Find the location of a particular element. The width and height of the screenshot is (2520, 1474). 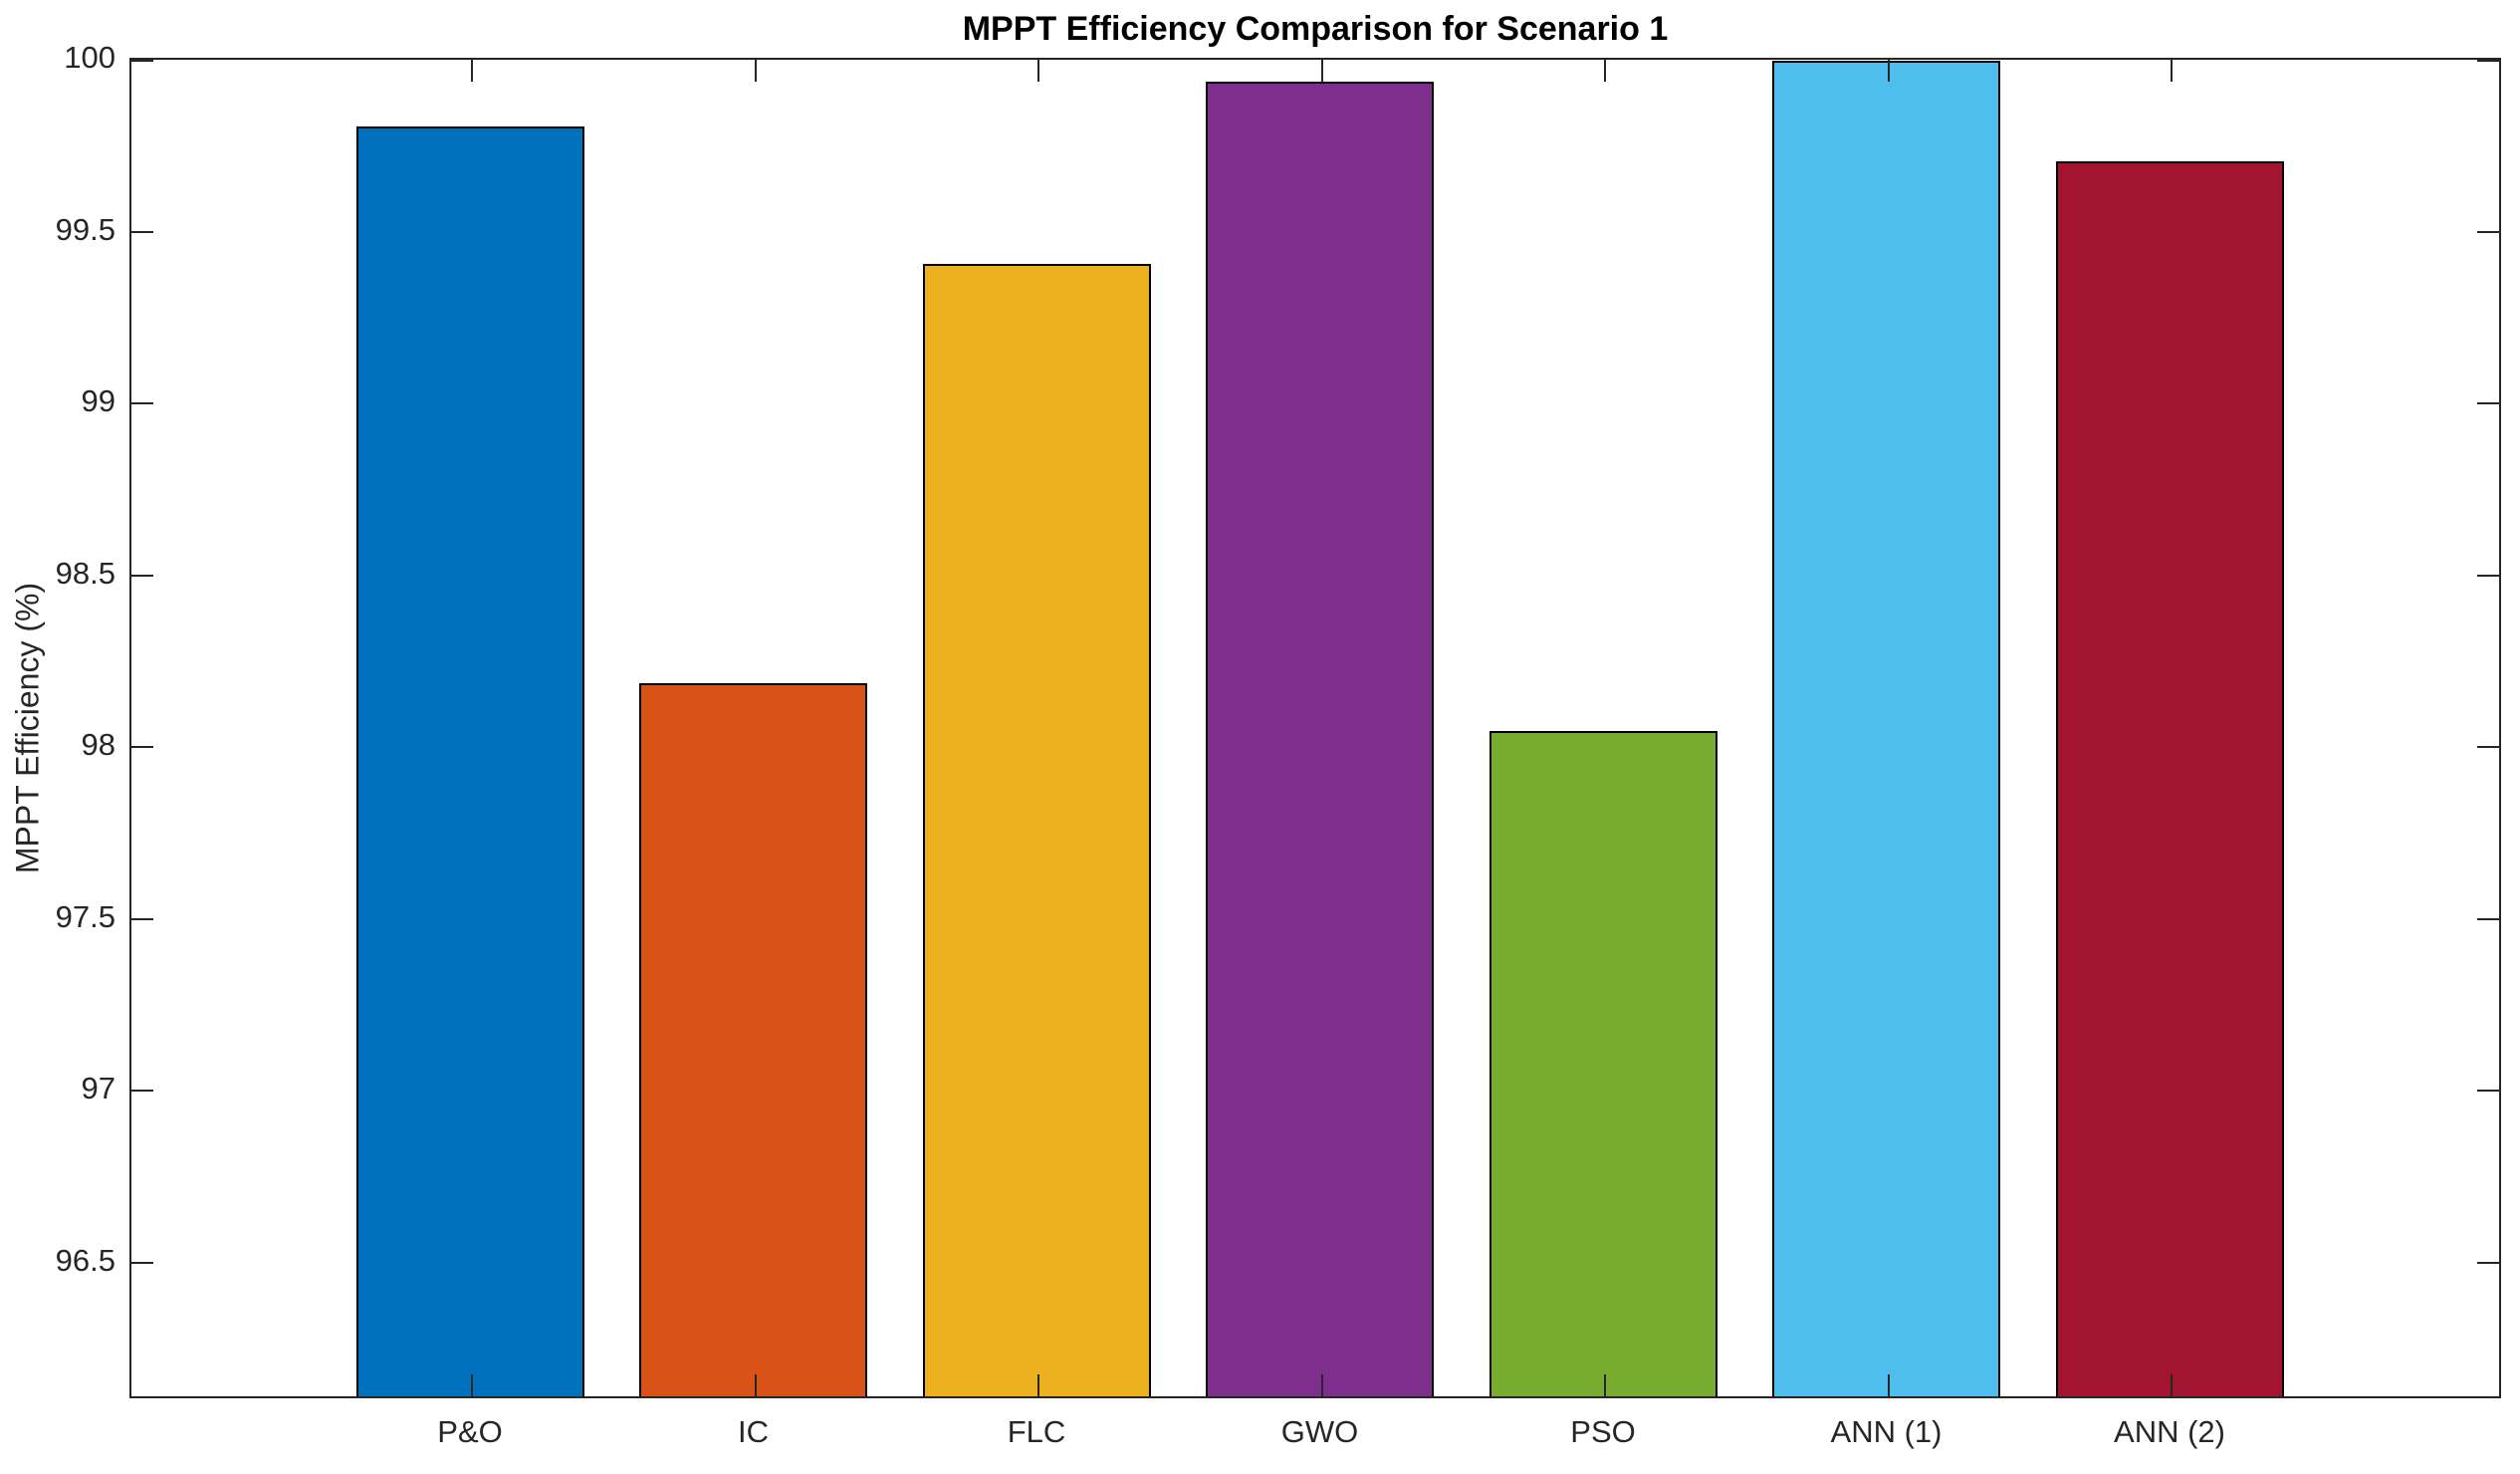

bar-pso is located at coordinates (1603, 1065).